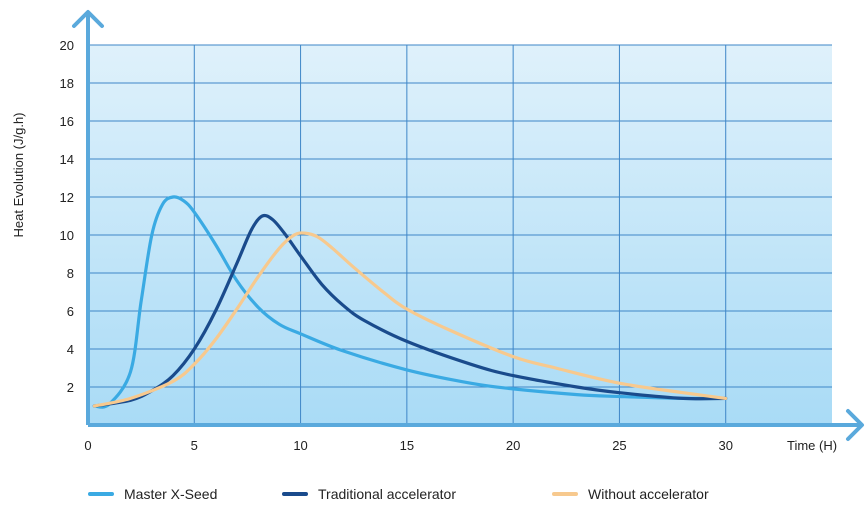  I want to click on x-tick-label-0: 0, so click(87, 445).